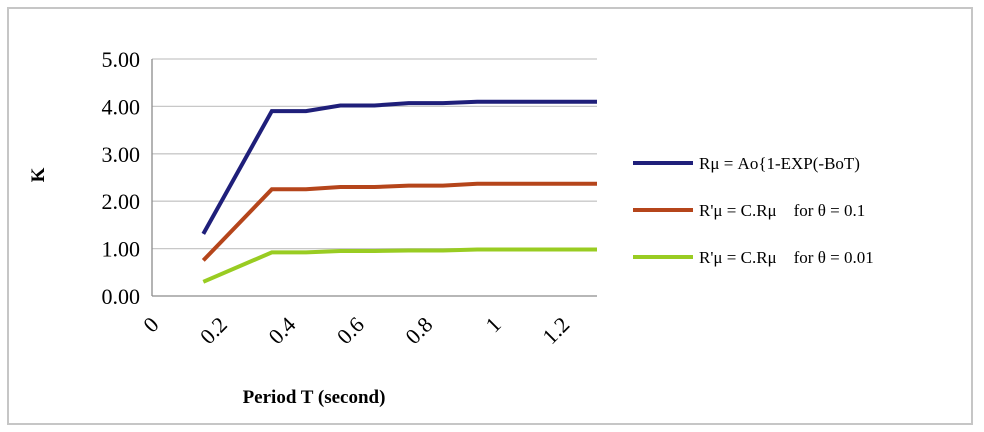 This screenshot has width=984, height=432. I want to click on y-tick-label: 1.00, so click(121, 249).